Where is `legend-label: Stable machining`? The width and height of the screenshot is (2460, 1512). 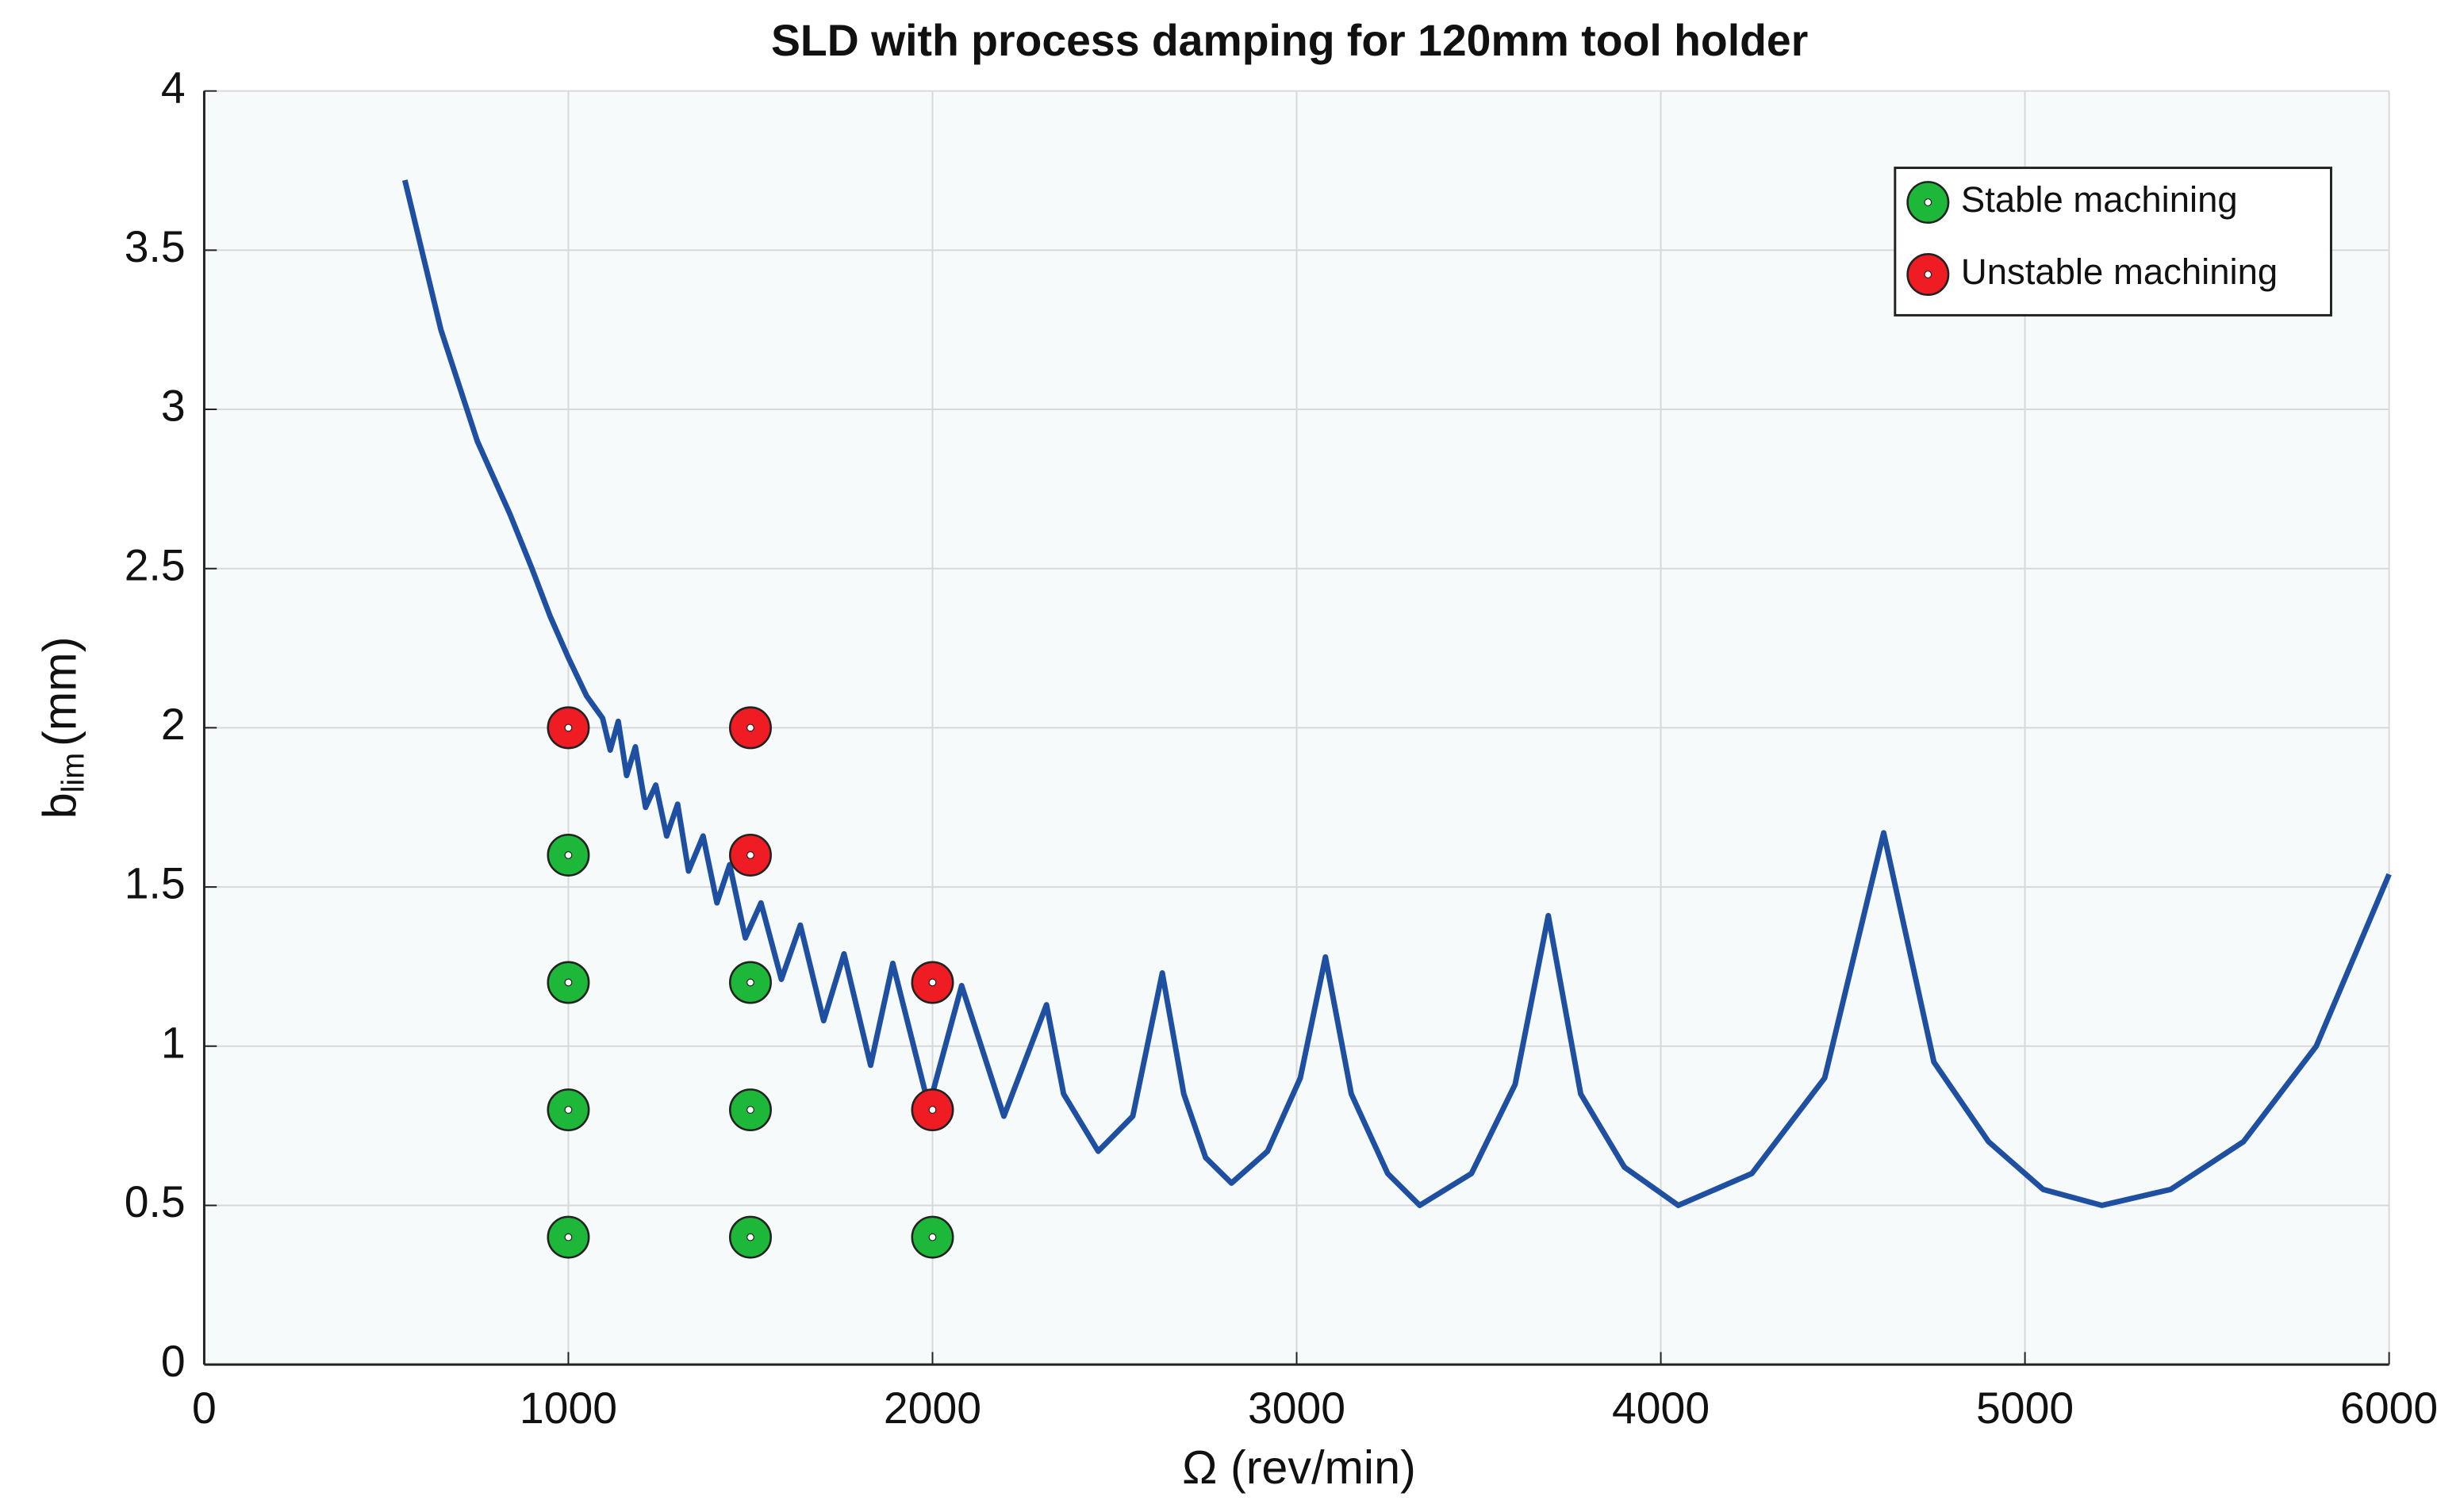 legend-label: Stable machining is located at coordinates (2099, 200).